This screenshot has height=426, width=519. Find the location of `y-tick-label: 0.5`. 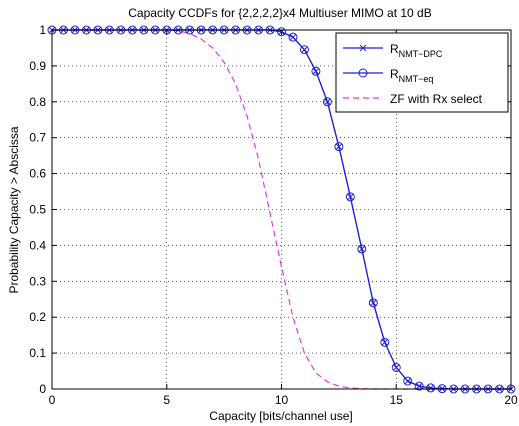

y-tick-label: 0.5 is located at coordinates (37, 210).